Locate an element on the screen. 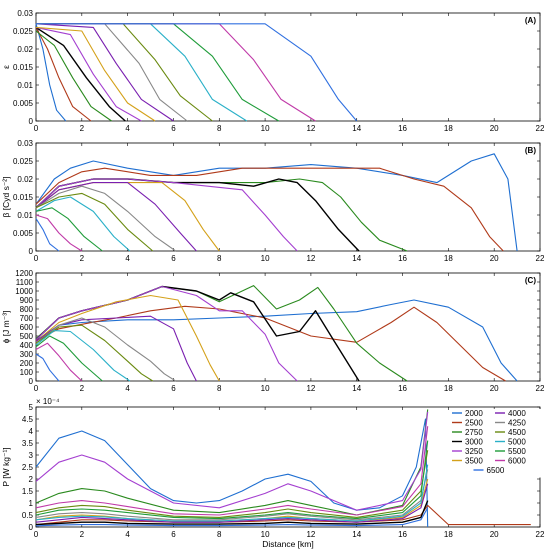  legend-entry-2500: 2500 is located at coordinates (474, 423).